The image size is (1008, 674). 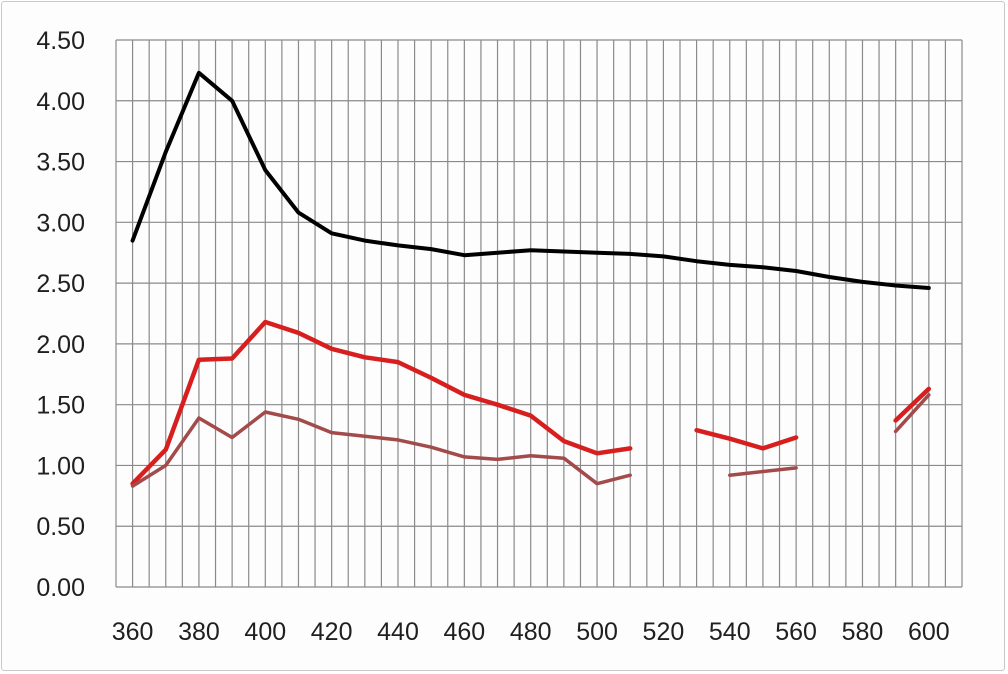 I want to click on y-tick-label: 4.00, so click(x=60, y=102).